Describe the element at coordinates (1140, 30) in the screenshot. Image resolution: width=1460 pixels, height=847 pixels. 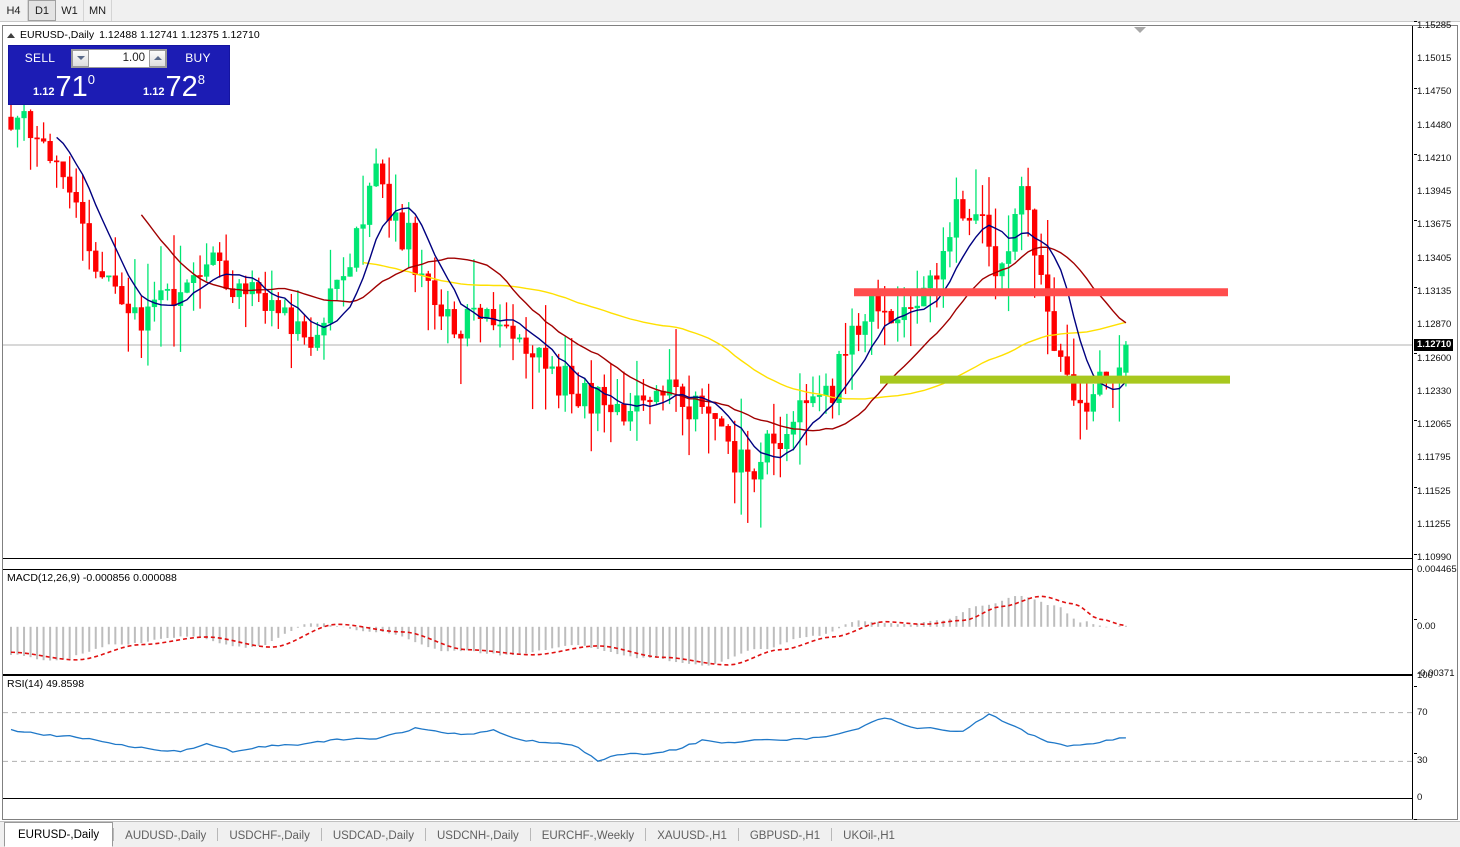
I see `chart-shift-marker-icon` at that location.